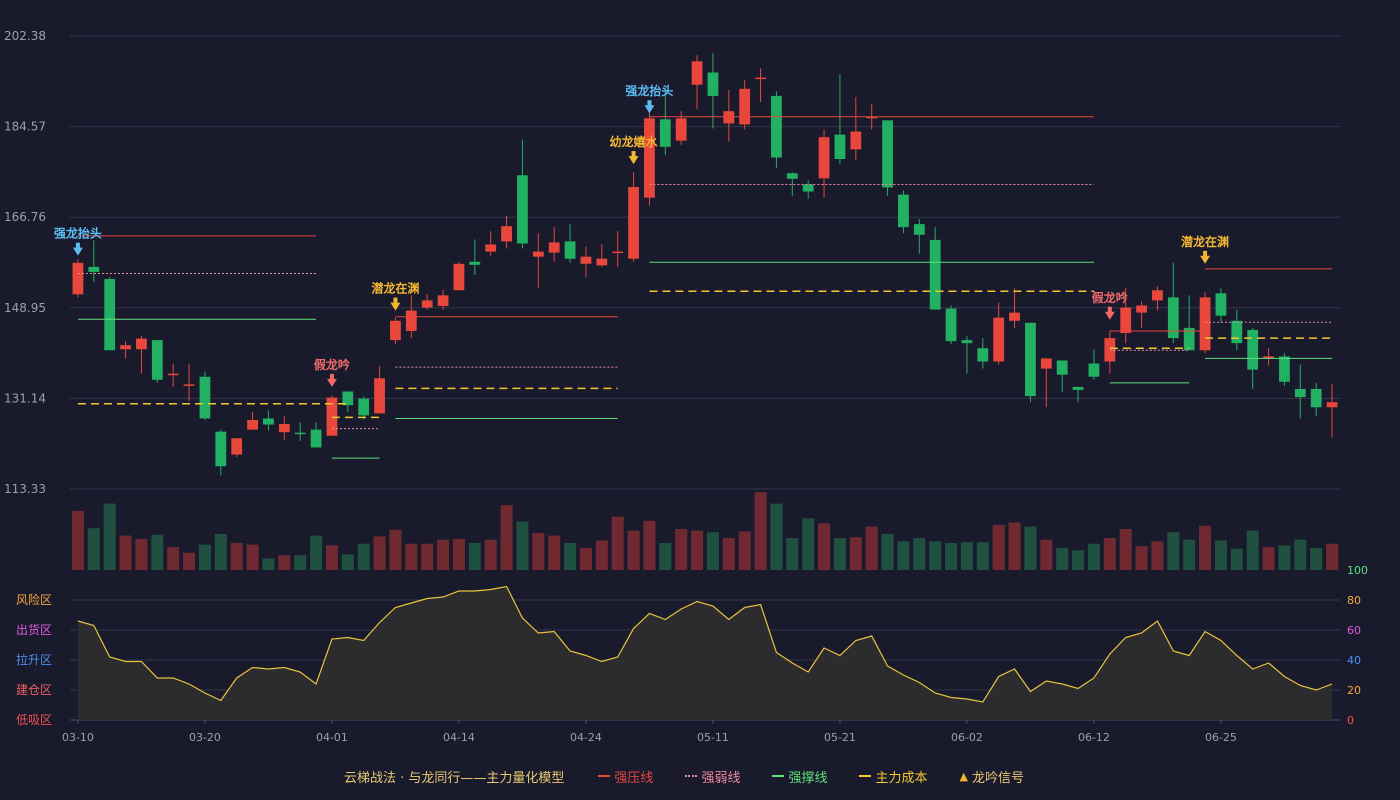 The height and width of the screenshot is (800, 1400). Describe the element at coordinates (34, 599) in the screenshot. I see `zone-label: 风险区` at that location.